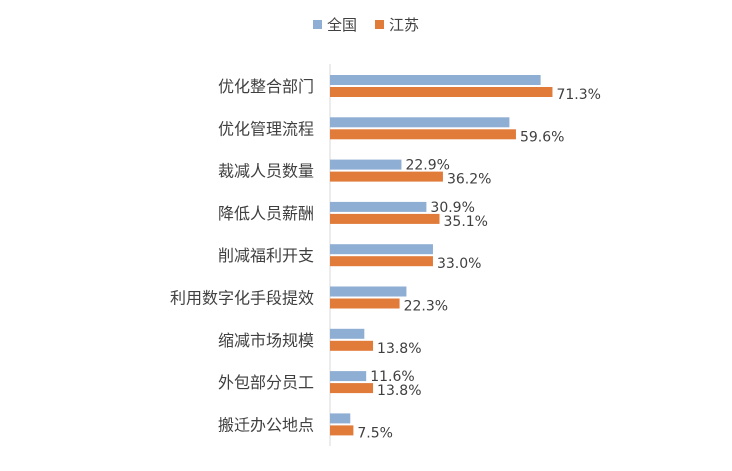 Image resolution: width=732 pixels, height=471 pixels. Describe the element at coordinates (366, 24) in the screenshot. I see `legend: 全国 江苏` at that location.